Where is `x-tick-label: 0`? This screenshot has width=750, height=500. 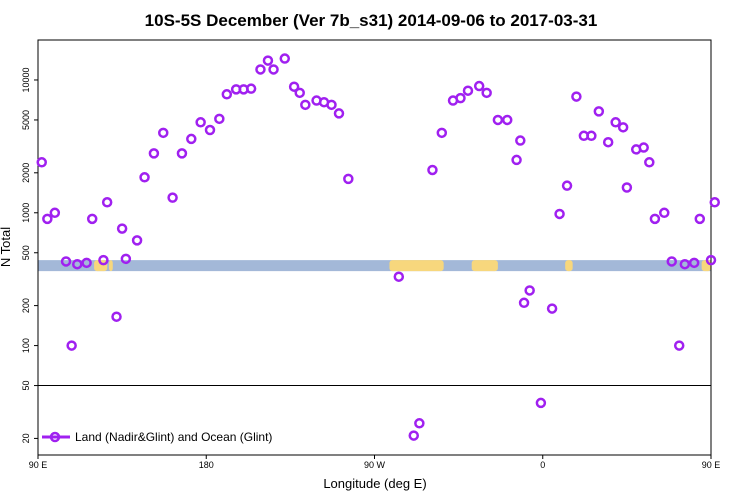 x-tick-label: 0 is located at coordinates (542, 465).